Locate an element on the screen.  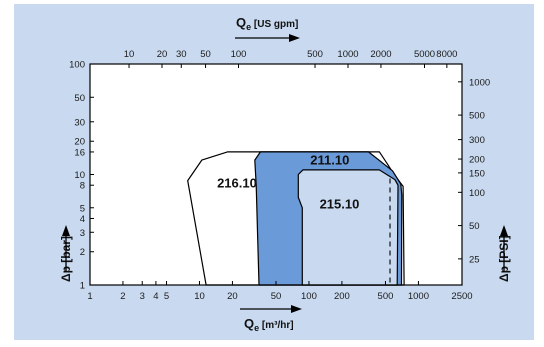
right-tick-label: 300 is located at coordinates (477, 140).